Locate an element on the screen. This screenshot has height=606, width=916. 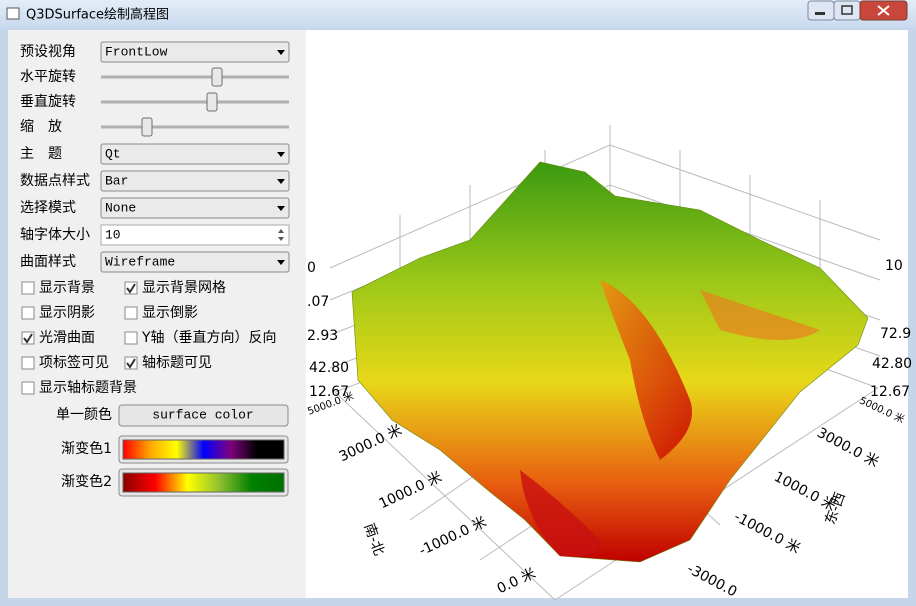
checkbox-label: 项标签可见 is located at coordinates (74, 362).